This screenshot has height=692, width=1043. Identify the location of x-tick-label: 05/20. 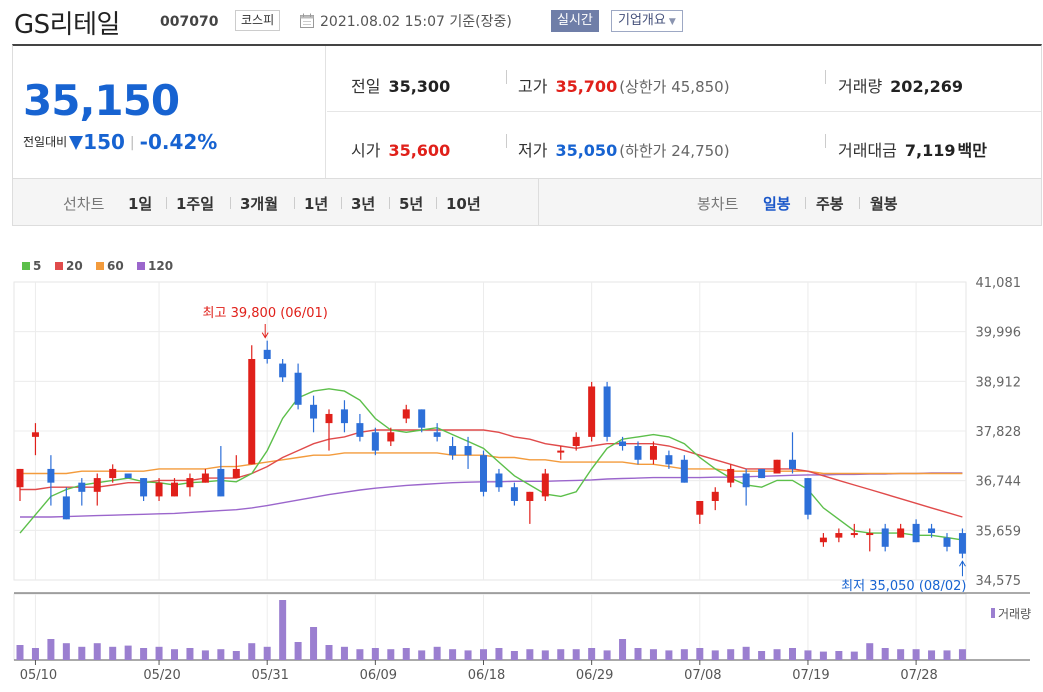
(161, 675).